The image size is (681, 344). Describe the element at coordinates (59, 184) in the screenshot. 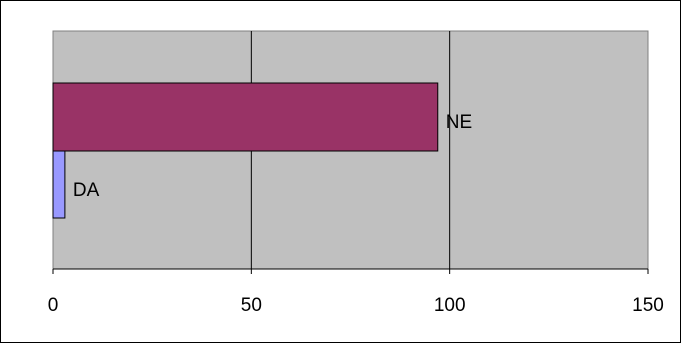

I see `bar-da` at that location.